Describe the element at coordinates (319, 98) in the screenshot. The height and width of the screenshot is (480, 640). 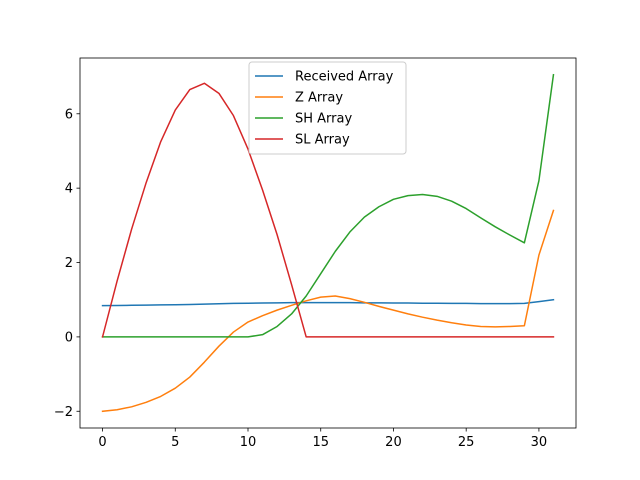
I see `legend-label: Z Array` at that location.